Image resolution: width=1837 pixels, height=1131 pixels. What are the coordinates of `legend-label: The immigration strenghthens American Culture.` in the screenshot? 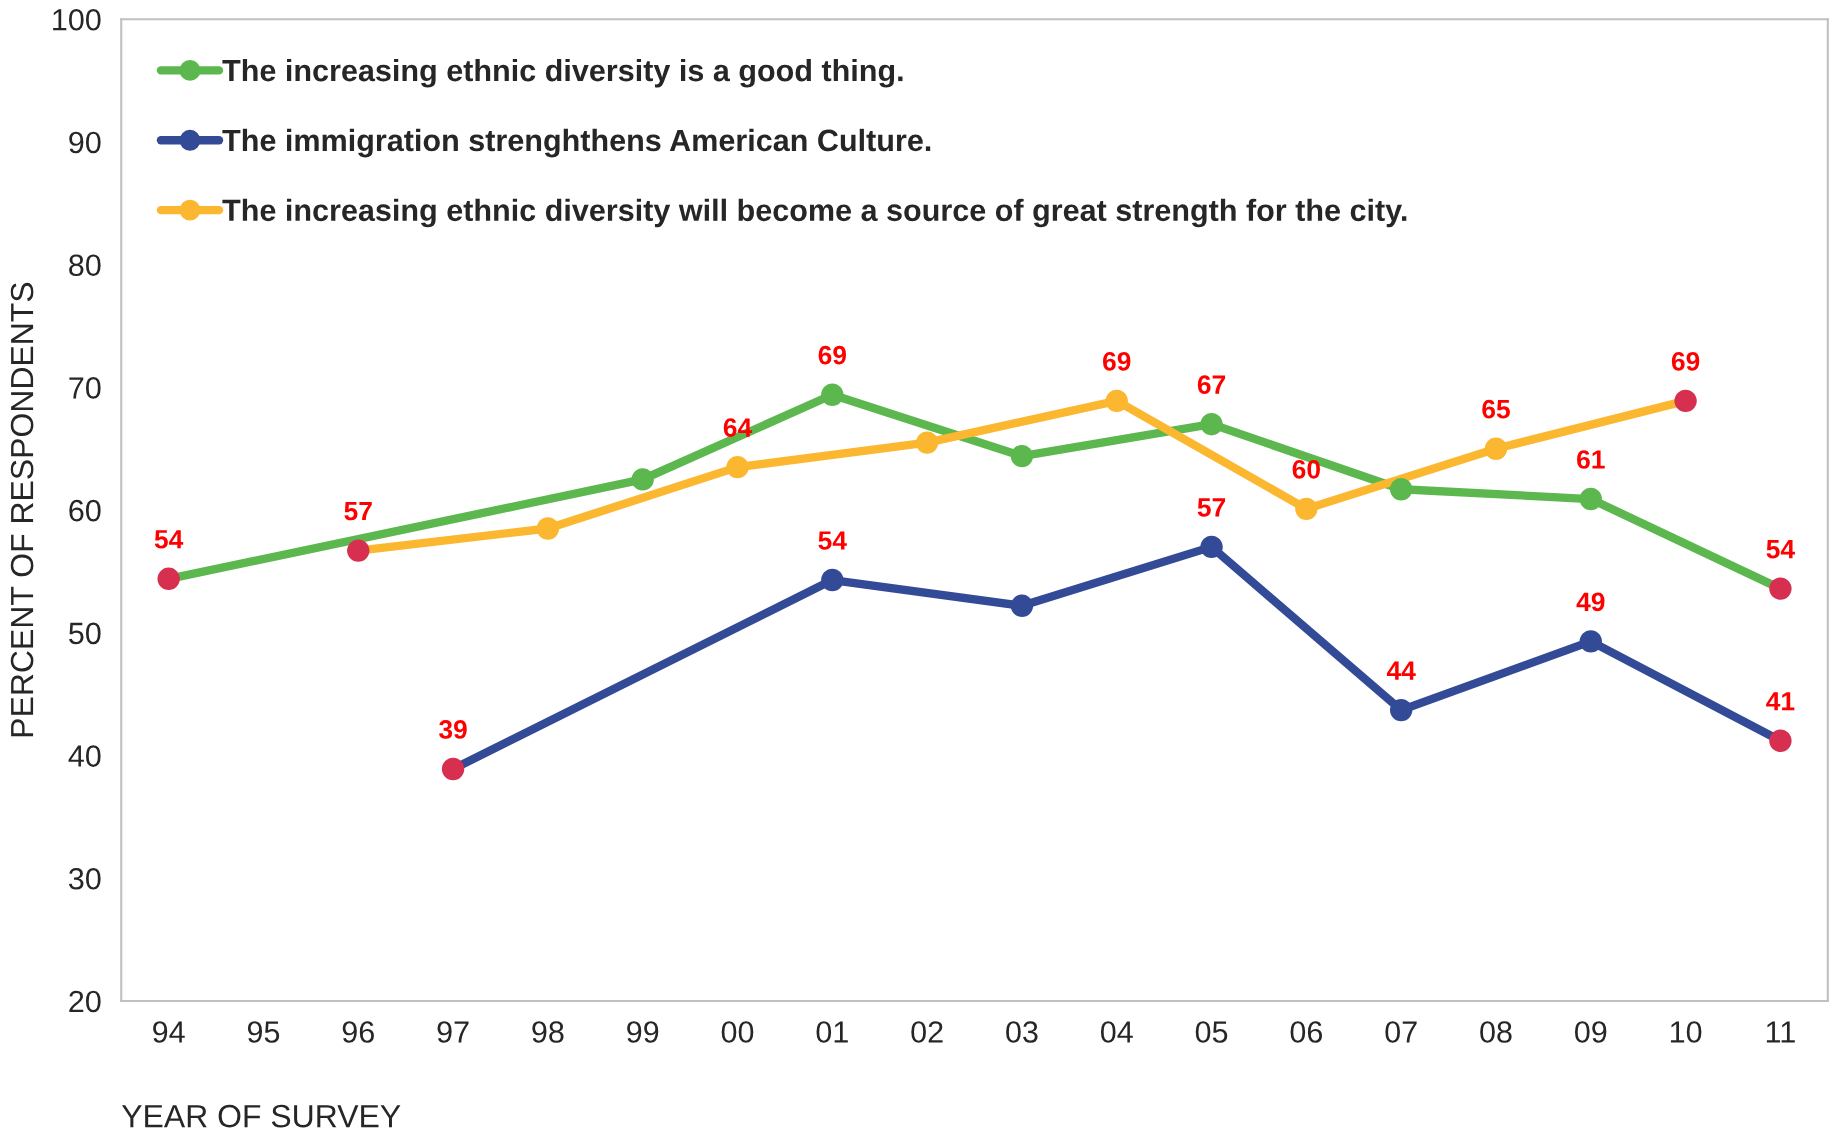 It's located at (576, 143).